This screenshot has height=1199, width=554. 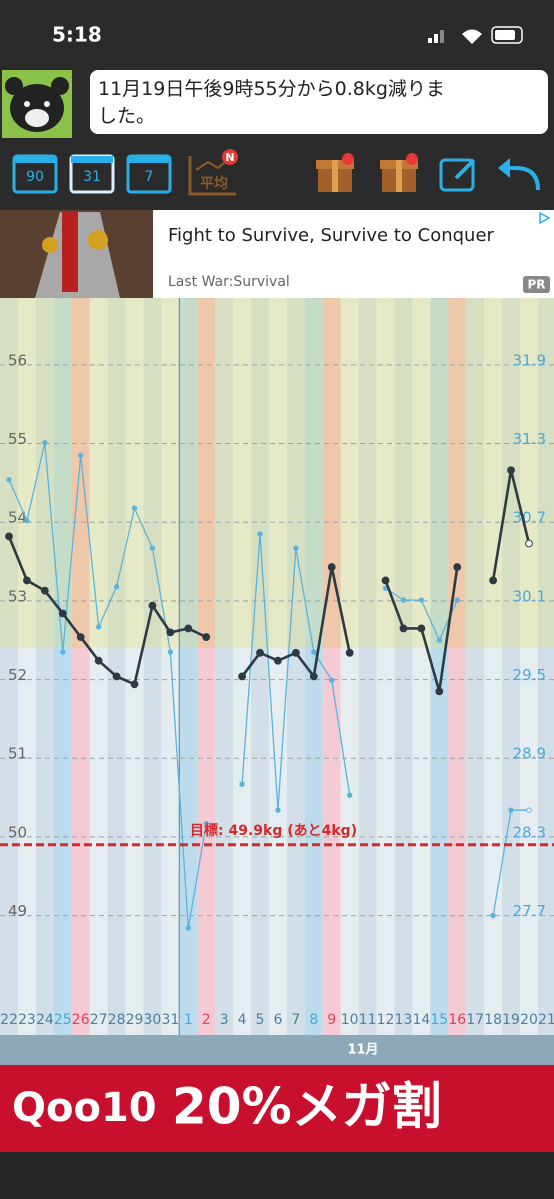 I want to click on x-tick-label: 21, so click(x=546, y=1020).